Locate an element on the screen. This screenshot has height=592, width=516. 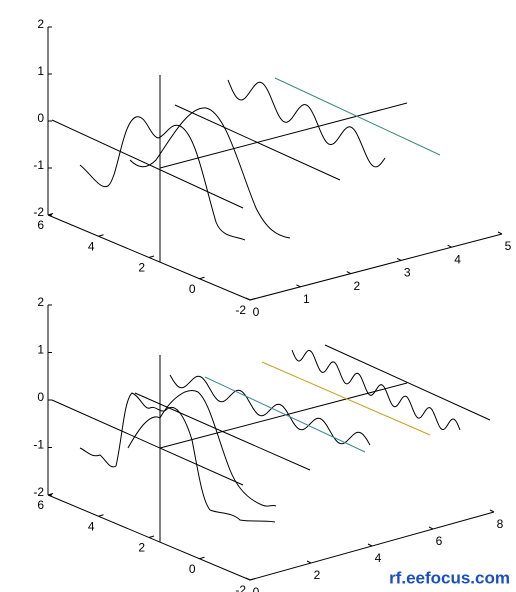
x-tick-label: 8 is located at coordinates (500, 524).